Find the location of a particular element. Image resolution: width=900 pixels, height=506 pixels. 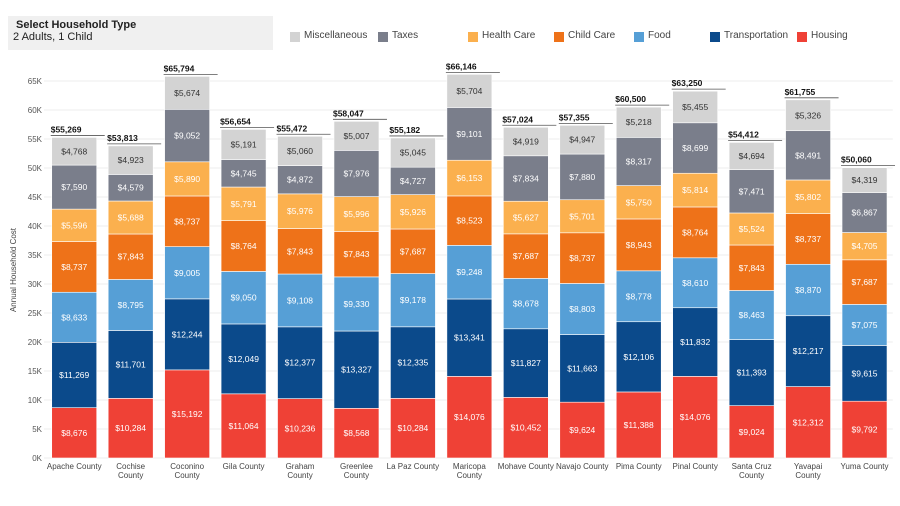

filter-selected-value: 2 Adults, 1 Child is located at coordinates (53, 37).